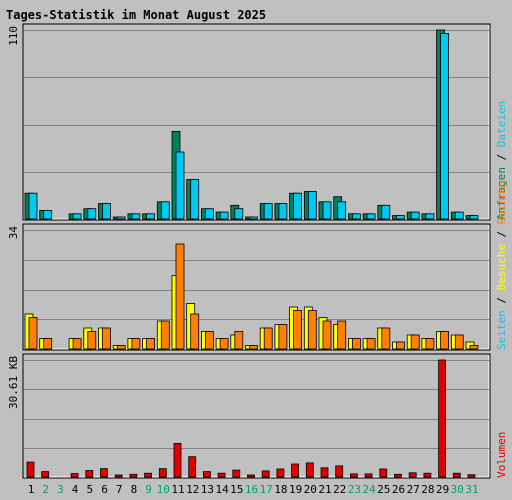 The height and width of the screenshot is (500, 512). Describe the element at coordinates (104, 489) in the screenshot. I see `x-tick-label: 6` at that location.